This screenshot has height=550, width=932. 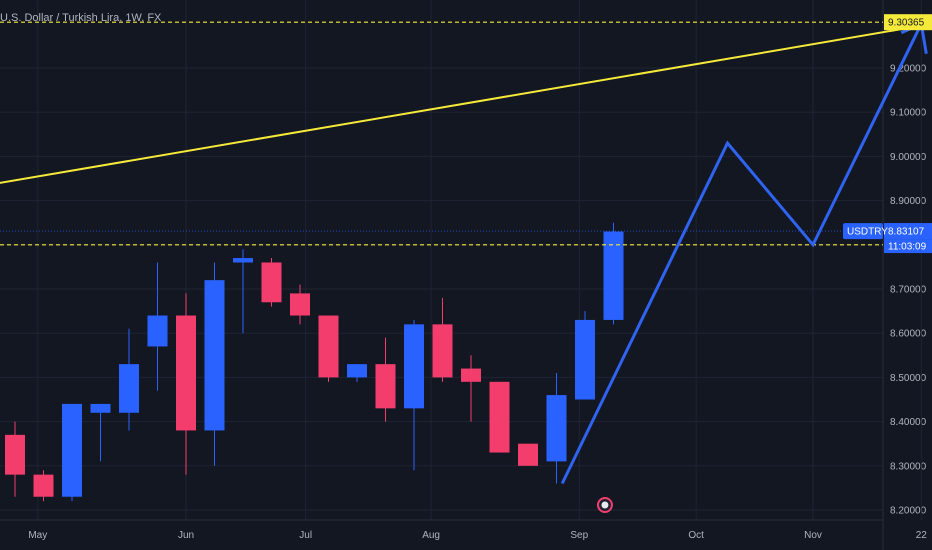 I want to click on x-tick-label: May, so click(x=37, y=535).